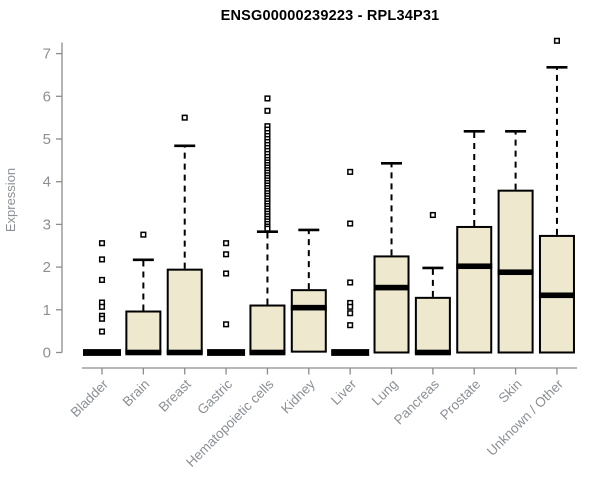 The width and height of the screenshot is (600, 500). Describe the element at coordinates (47, 353) in the screenshot. I see `y-tick-label: 0` at that location.